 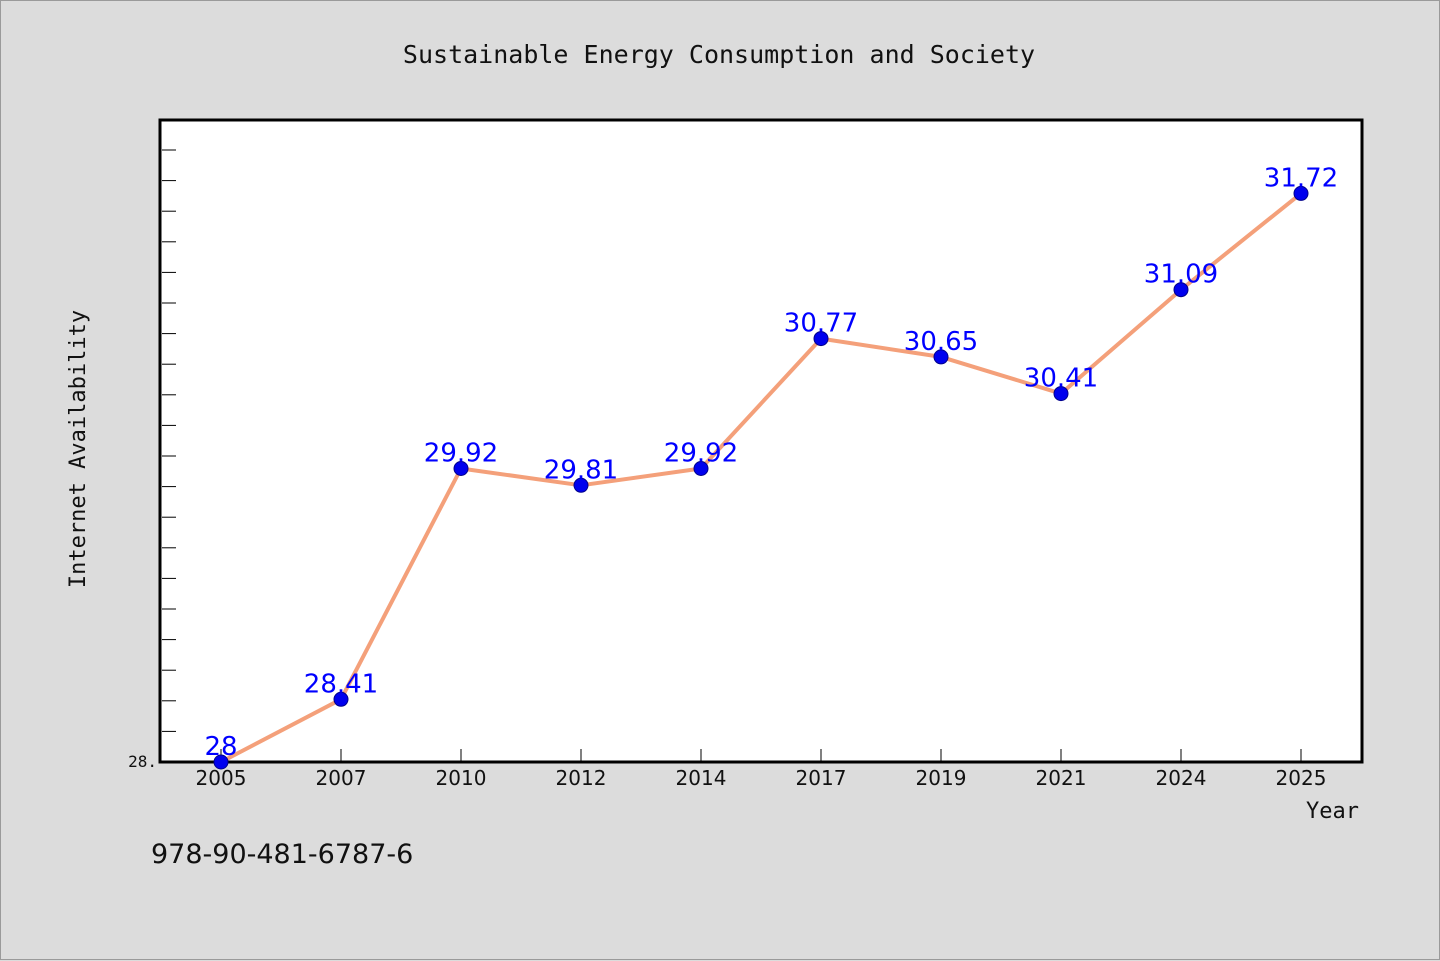 I want to click on x-tick-label: 2007, so click(x=341, y=778).